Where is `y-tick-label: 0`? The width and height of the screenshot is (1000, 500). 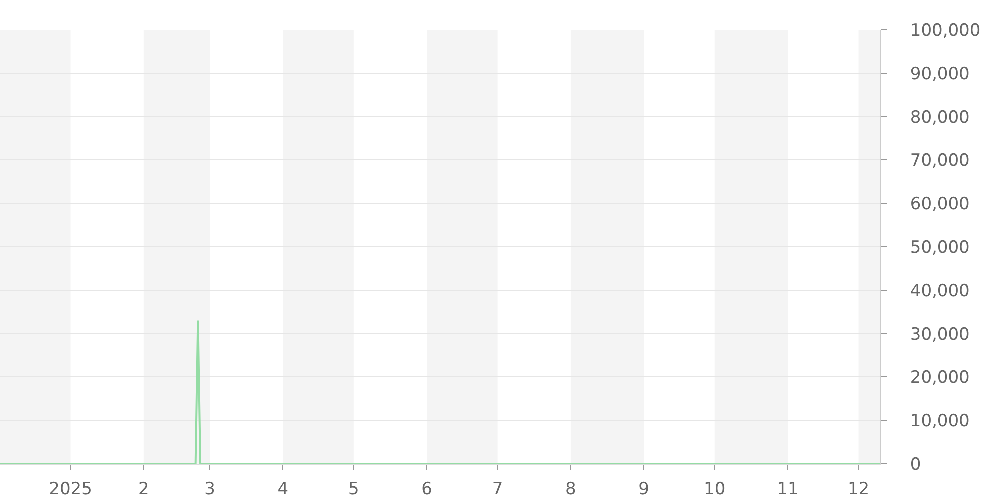 y-tick-label: 0 is located at coordinates (916, 464).